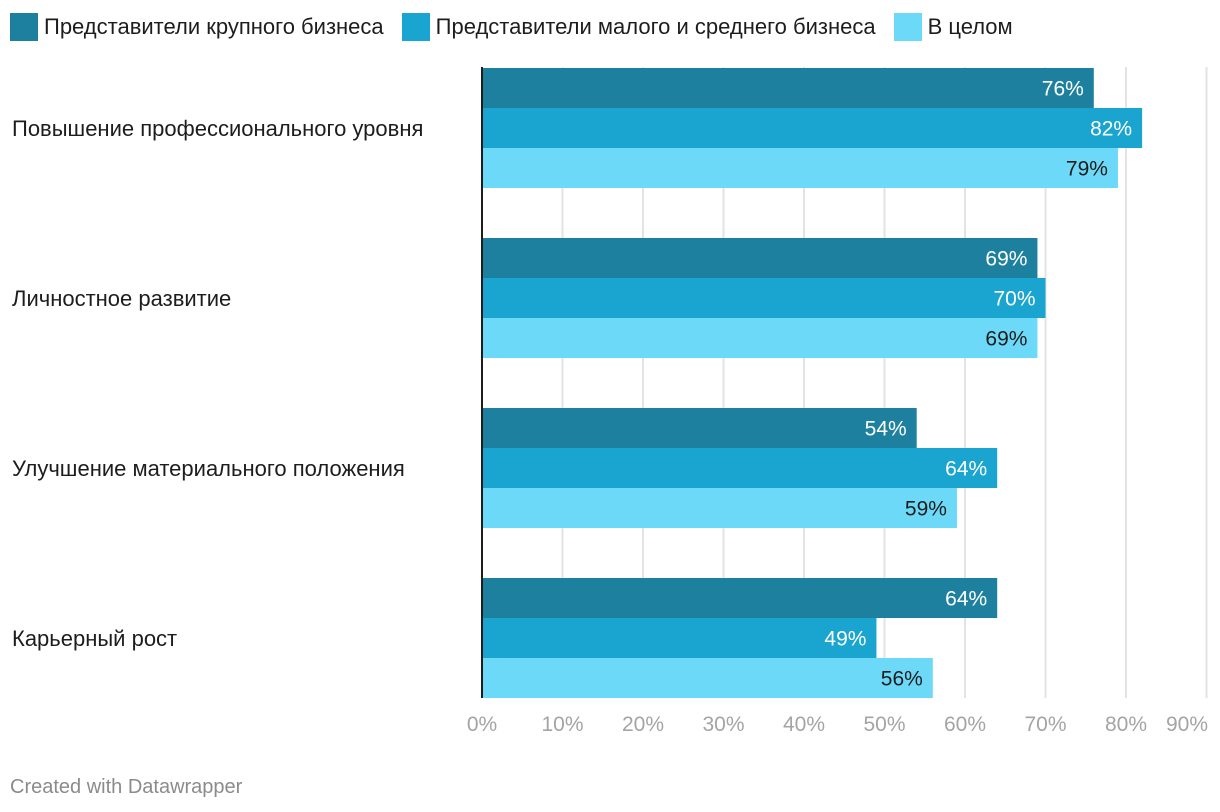 The width and height of the screenshot is (1220, 812). I want to click on x-tick-label-0: 0%, so click(482, 724).